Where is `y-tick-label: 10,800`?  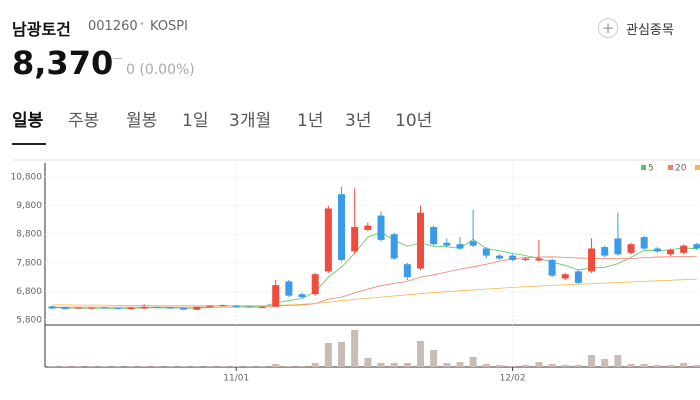 y-tick-label: 10,800 is located at coordinates (27, 178).